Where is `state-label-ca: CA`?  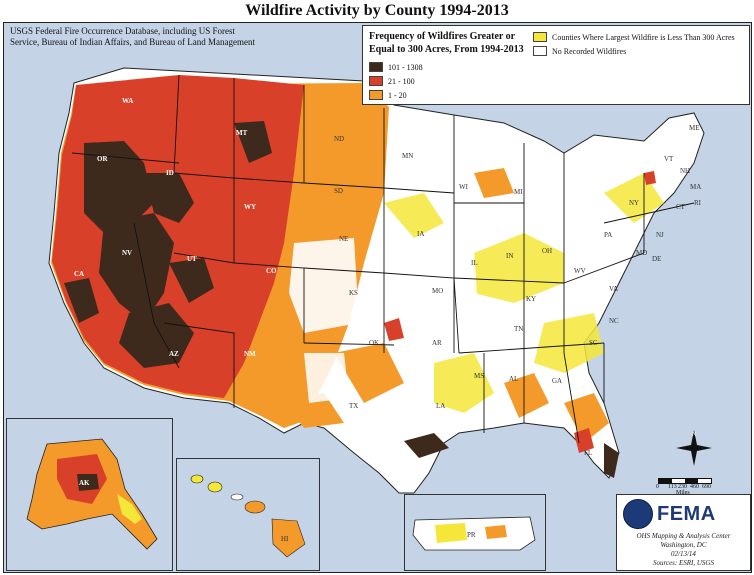 state-label-ca: CA is located at coordinates (79, 274).